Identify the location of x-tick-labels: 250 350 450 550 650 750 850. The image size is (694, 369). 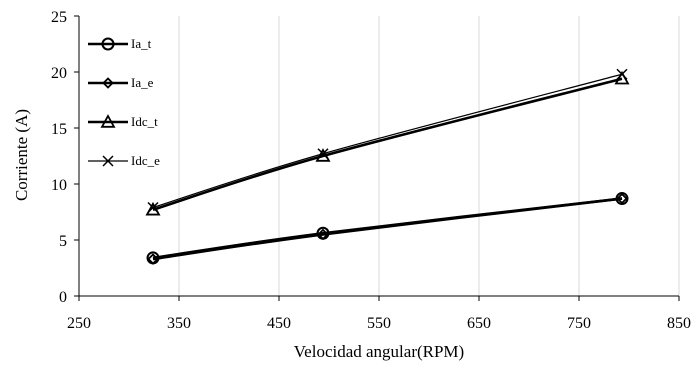
(379, 323).